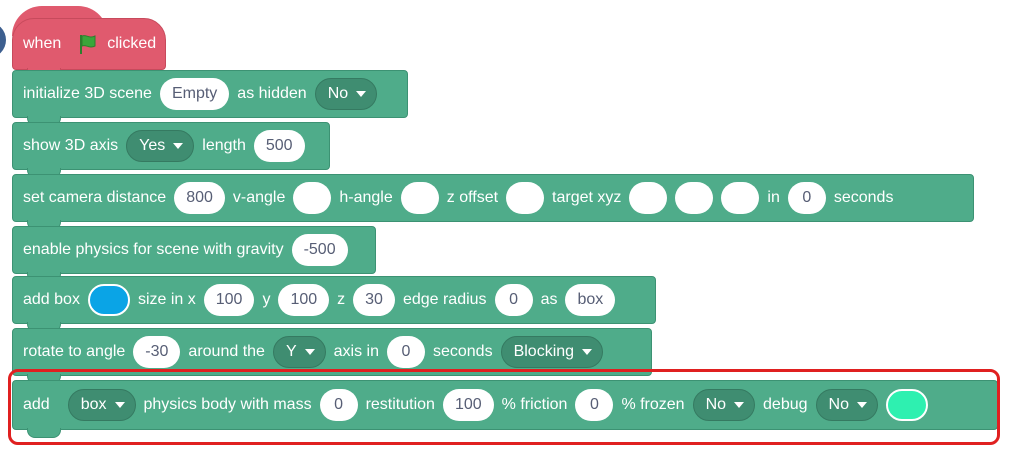 Image resolution: width=1009 pixels, height=455 pixels. What do you see at coordinates (400, 404) in the screenshot?
I see `restitution-label: restitution` at bounding box center [400, 404].